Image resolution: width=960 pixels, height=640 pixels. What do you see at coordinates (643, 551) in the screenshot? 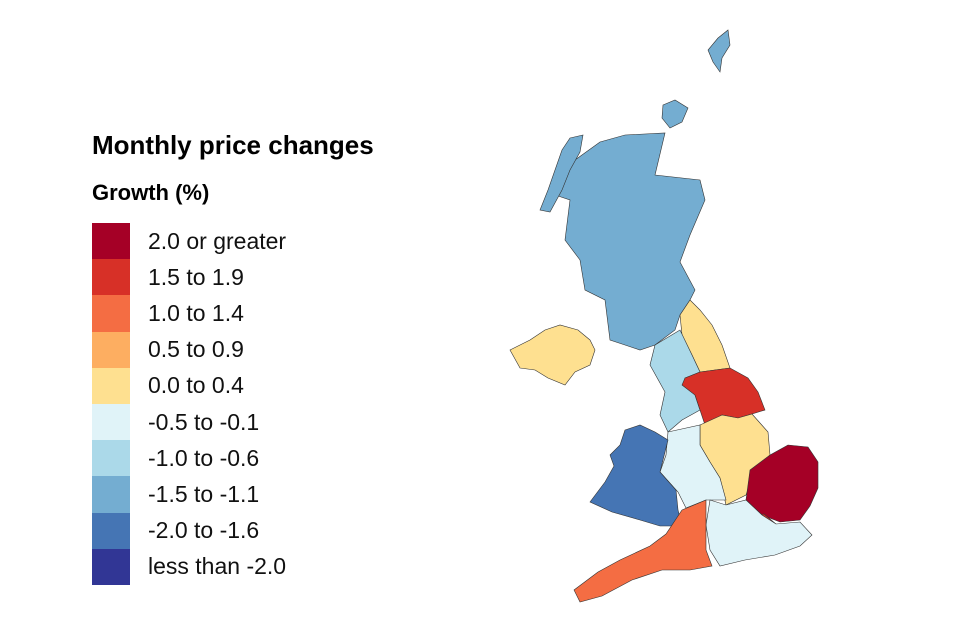
I see `region-south-west` at bounding box center [643, 551].